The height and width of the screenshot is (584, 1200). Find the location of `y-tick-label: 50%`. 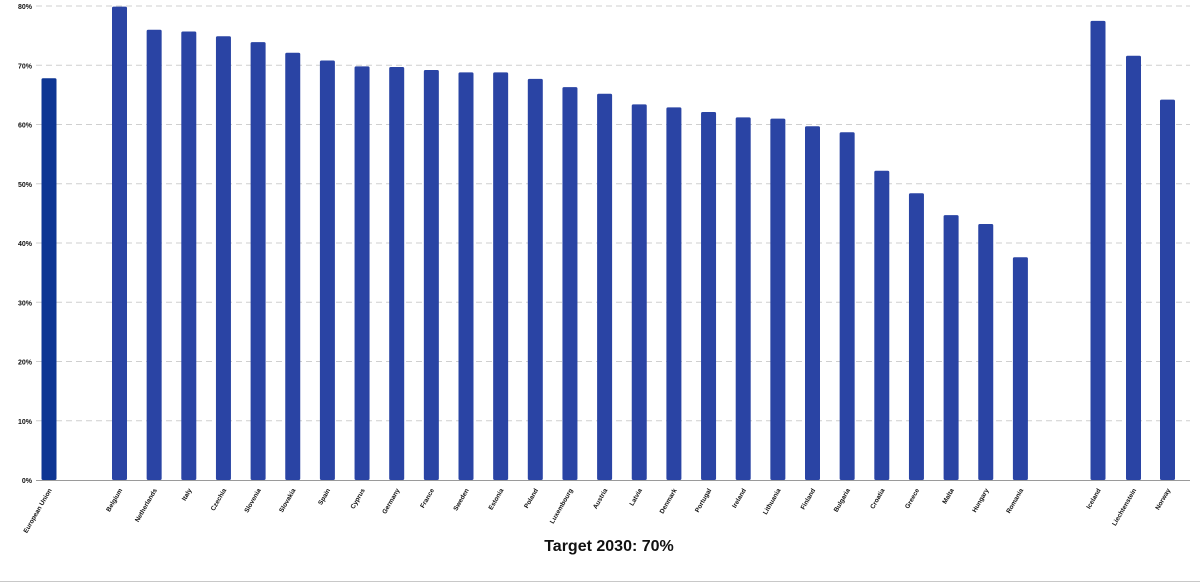

y-tick-label: 50% is located at coordinates (25, 185).